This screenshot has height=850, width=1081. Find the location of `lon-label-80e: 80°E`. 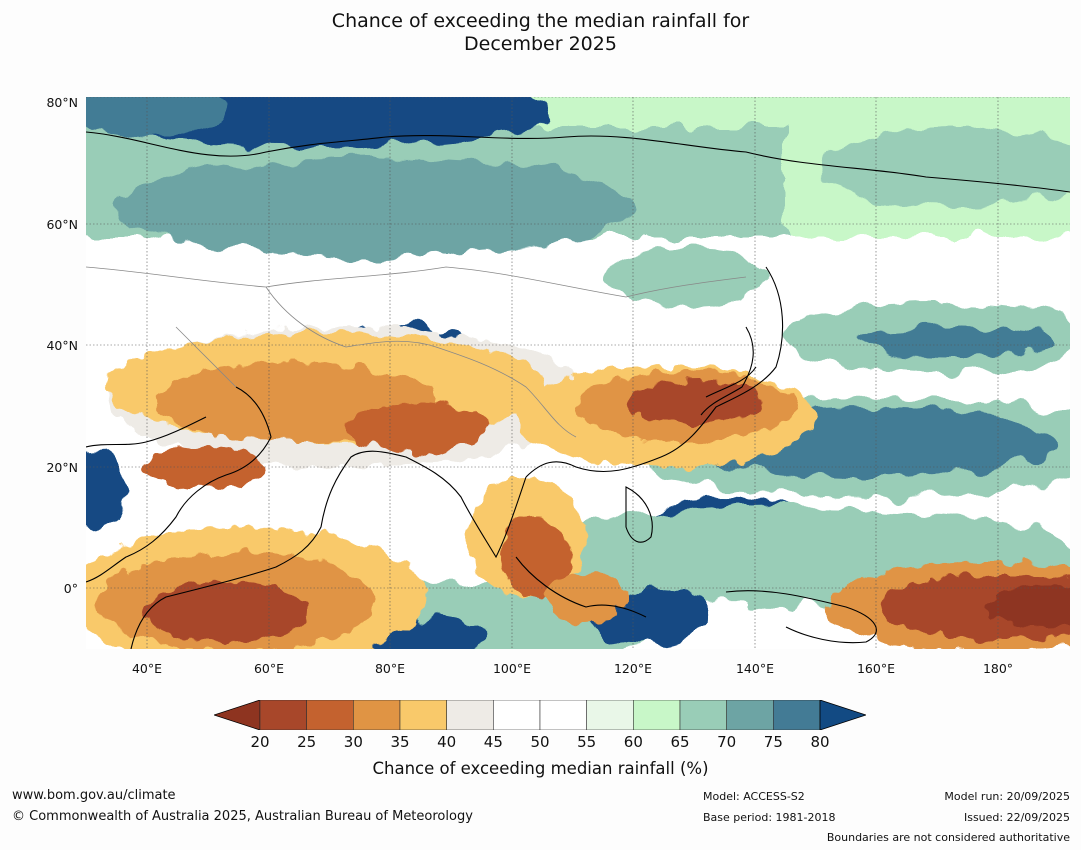

lon-label-80e: 80°E is located at coordinates (390, 668).